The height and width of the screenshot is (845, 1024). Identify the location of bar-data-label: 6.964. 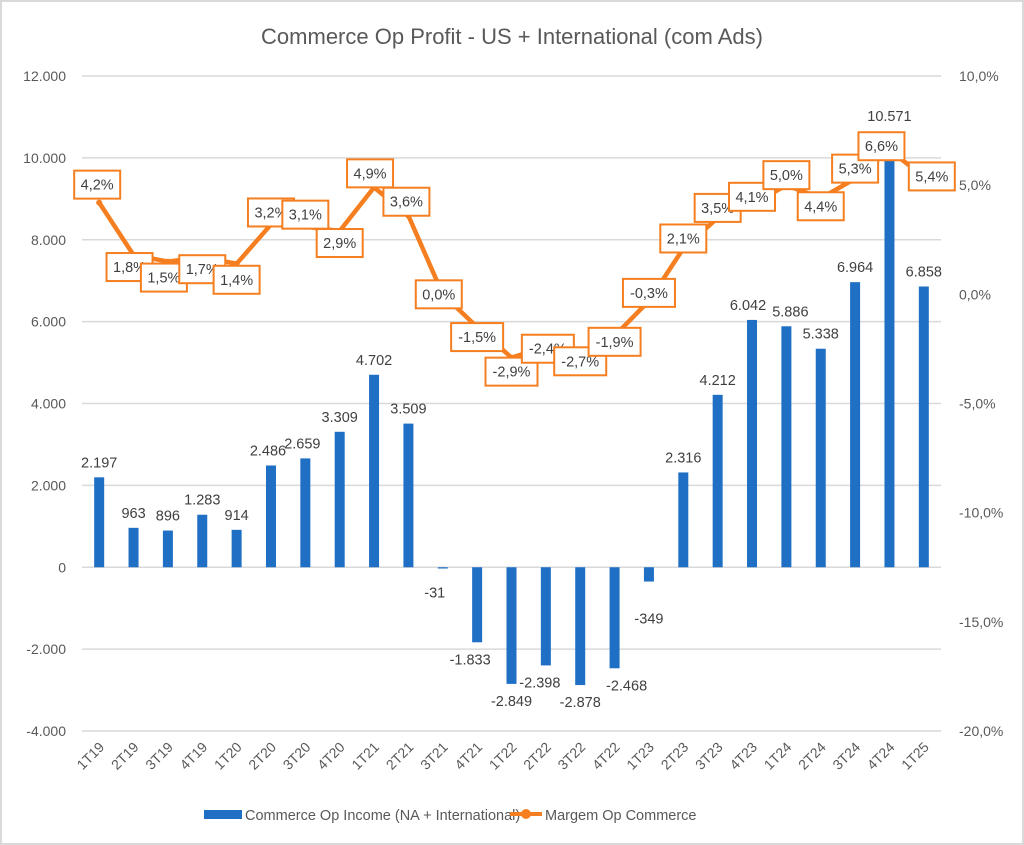
(855, 268).